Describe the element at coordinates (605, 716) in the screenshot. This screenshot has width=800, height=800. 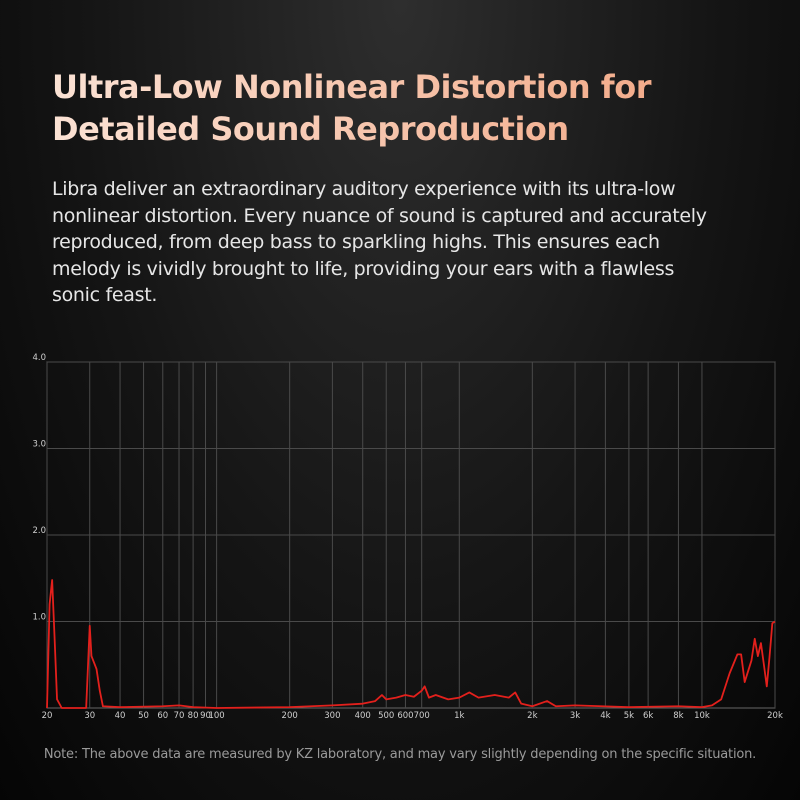
I see `x-tick-label: 4k` at that location.